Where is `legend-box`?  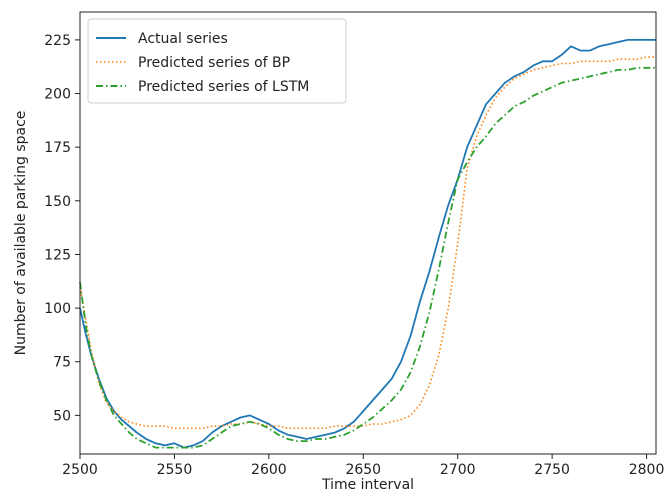
legend-box is located at coordinates (217, 61).